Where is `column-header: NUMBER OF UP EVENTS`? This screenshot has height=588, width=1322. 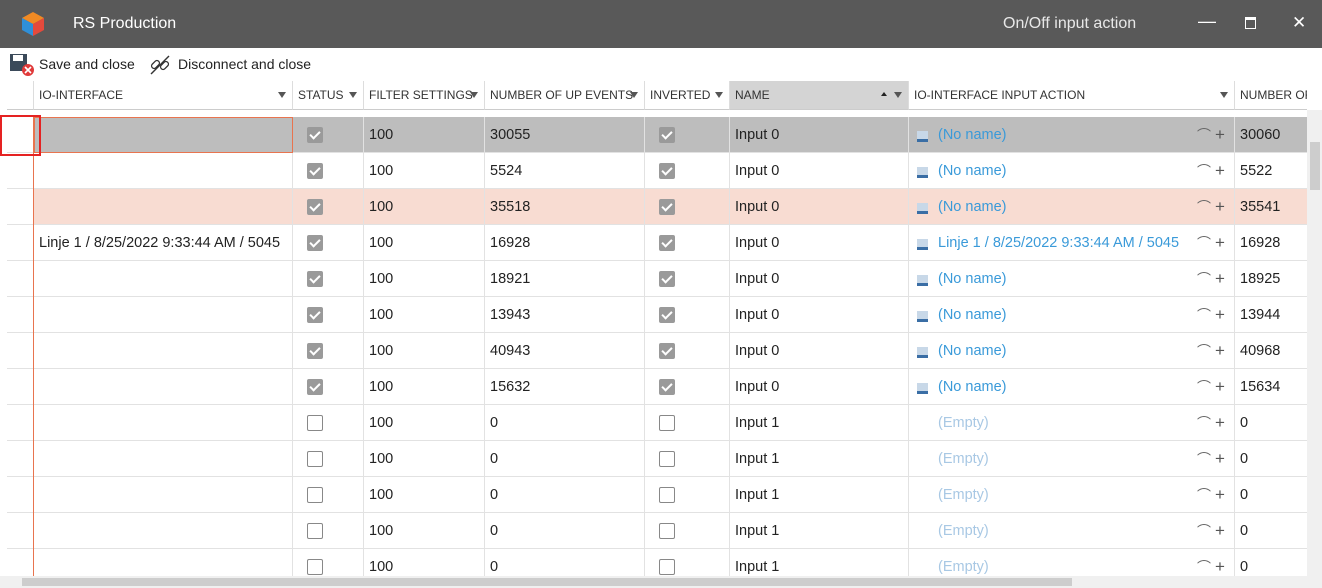
column-header: NUMBER OF UP EVENTS is located at coordinates (565, 95).